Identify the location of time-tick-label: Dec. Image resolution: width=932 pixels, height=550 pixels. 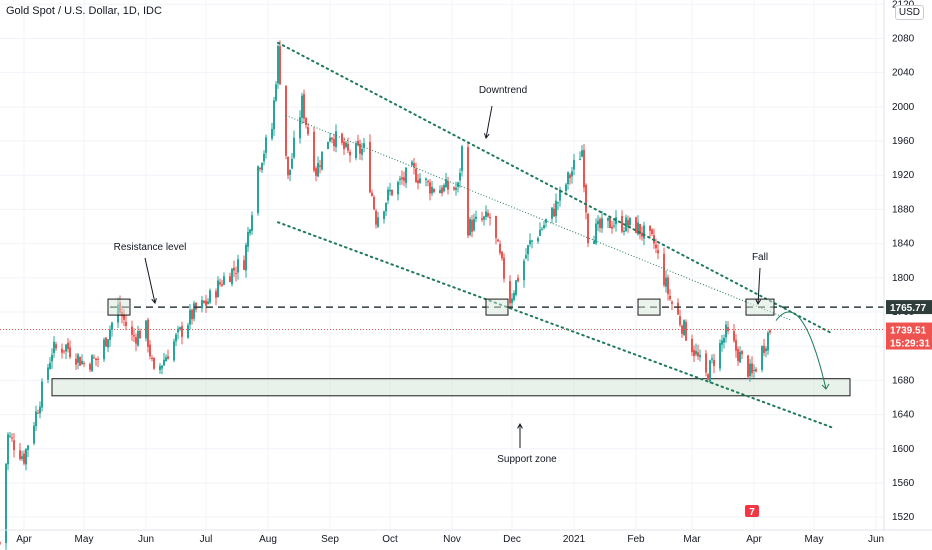
(512, 539).